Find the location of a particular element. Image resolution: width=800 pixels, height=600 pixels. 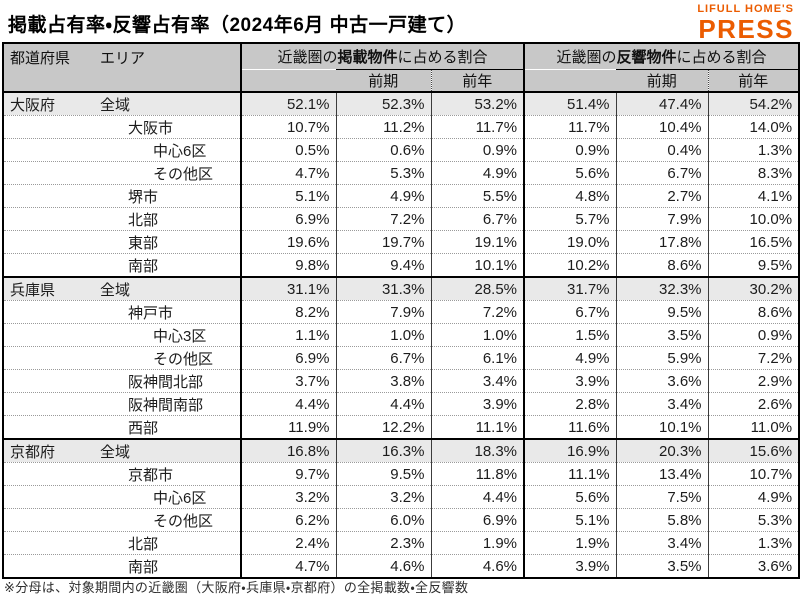

value-cell: 52.3% is located at coordinates (383, 104).